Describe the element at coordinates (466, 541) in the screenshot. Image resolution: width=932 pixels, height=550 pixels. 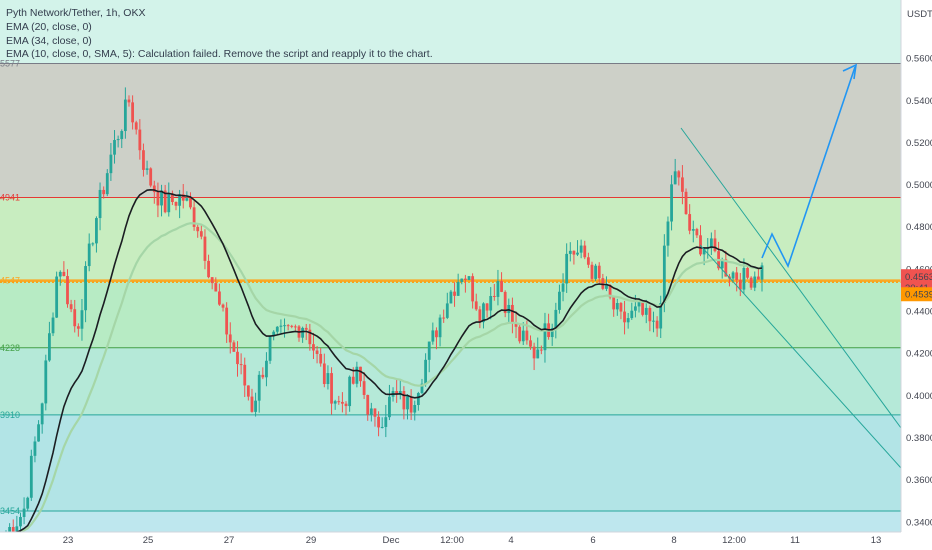
I see `time-axis-bg` at that location.